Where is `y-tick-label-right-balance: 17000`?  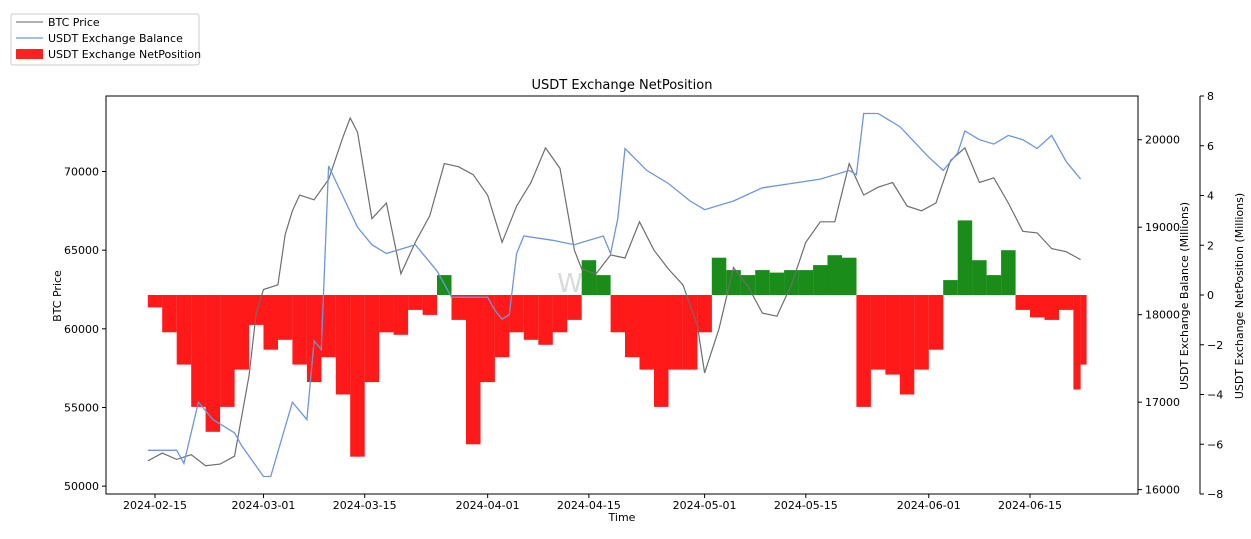 y-tick-label-right-balance: 17000 is located at coordinates (1162, 402).